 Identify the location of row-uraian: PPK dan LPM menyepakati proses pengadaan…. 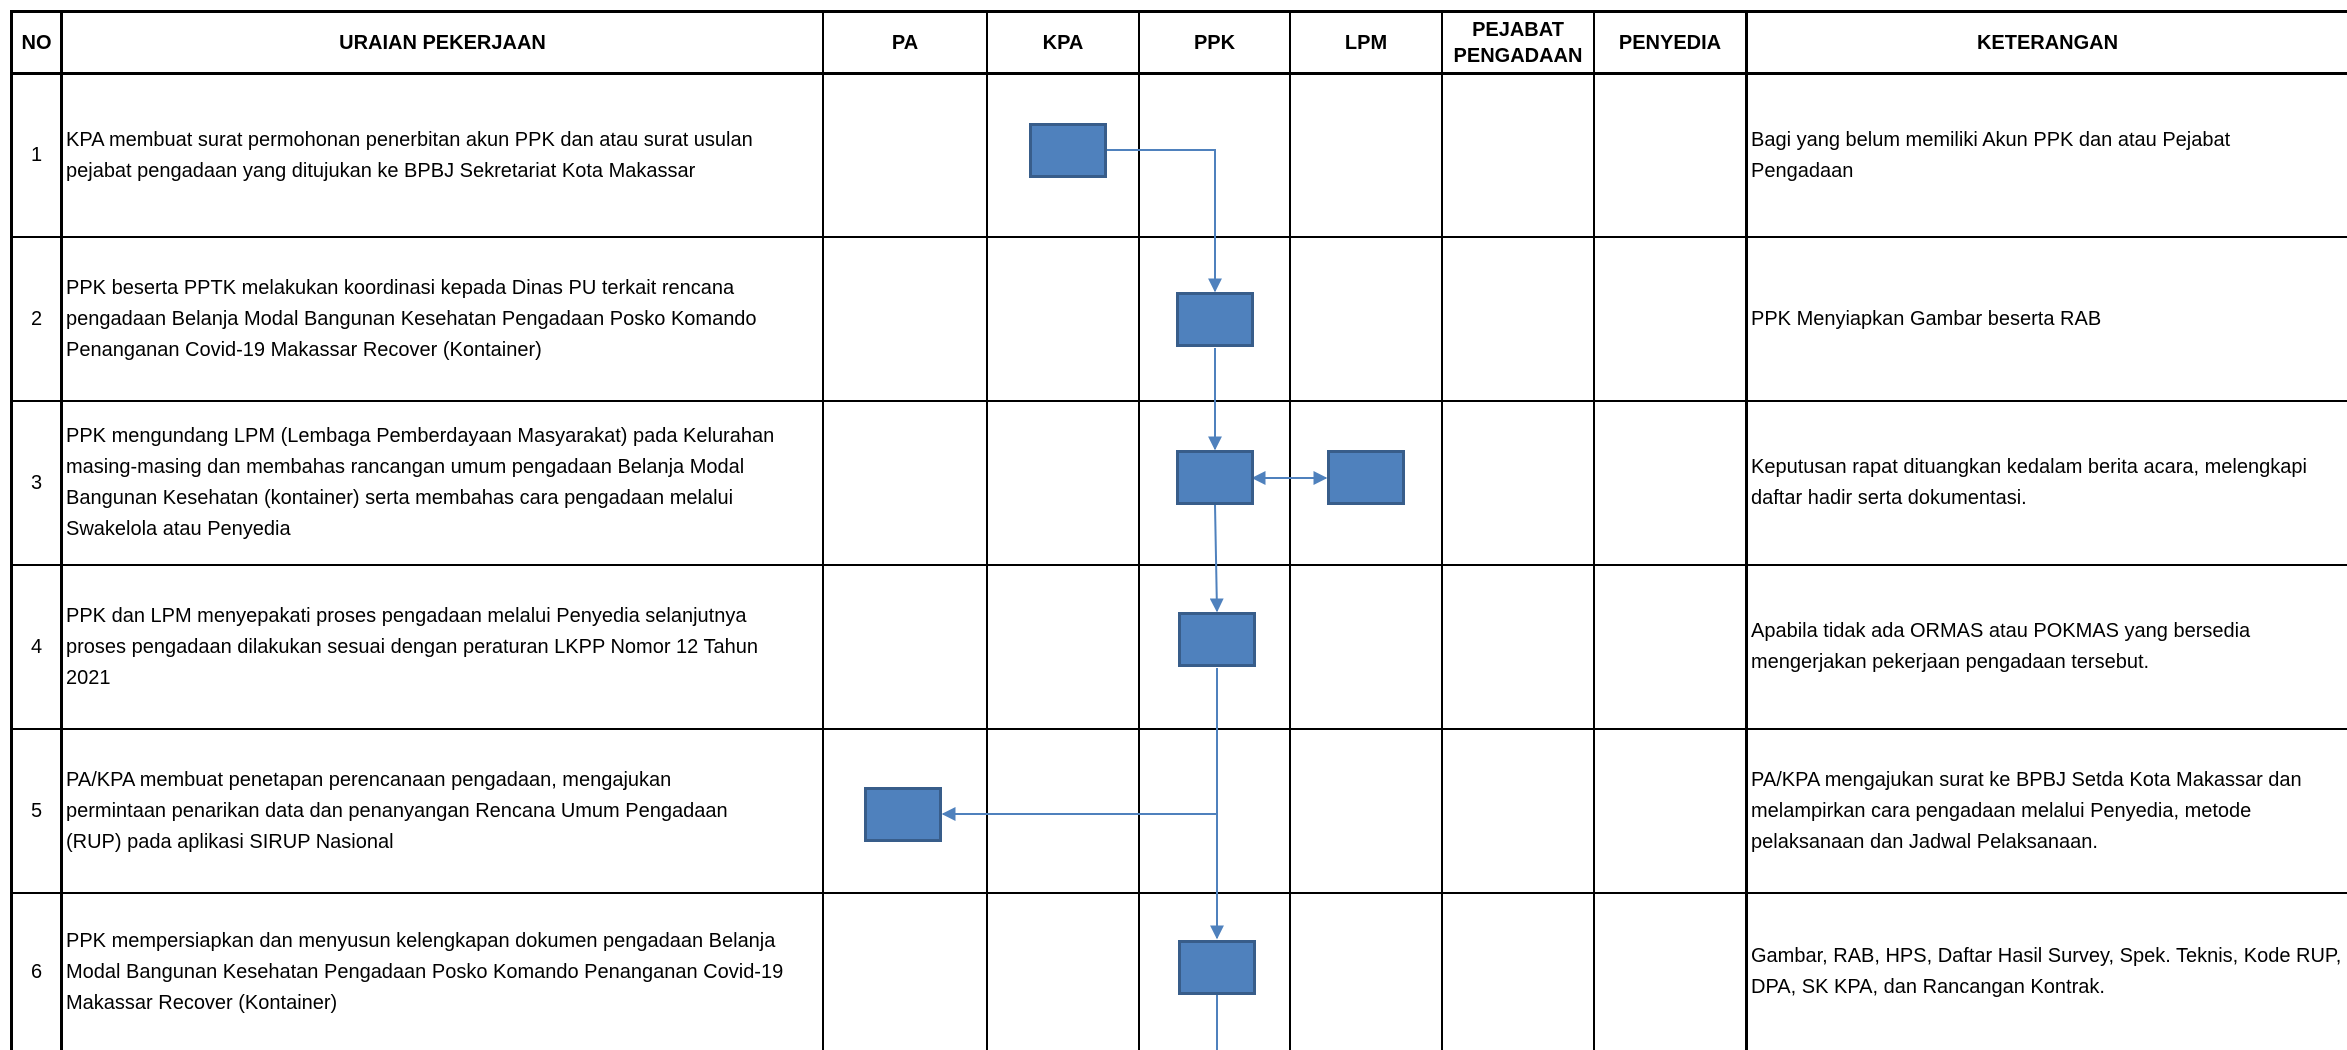
(412, 646).